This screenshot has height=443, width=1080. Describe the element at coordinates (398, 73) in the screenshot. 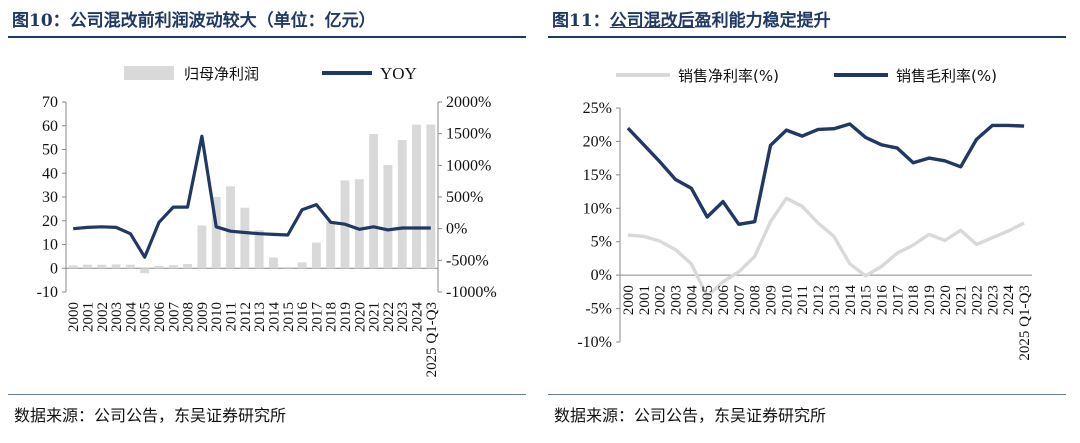

I see `legend-line-label: YOY` at that location.